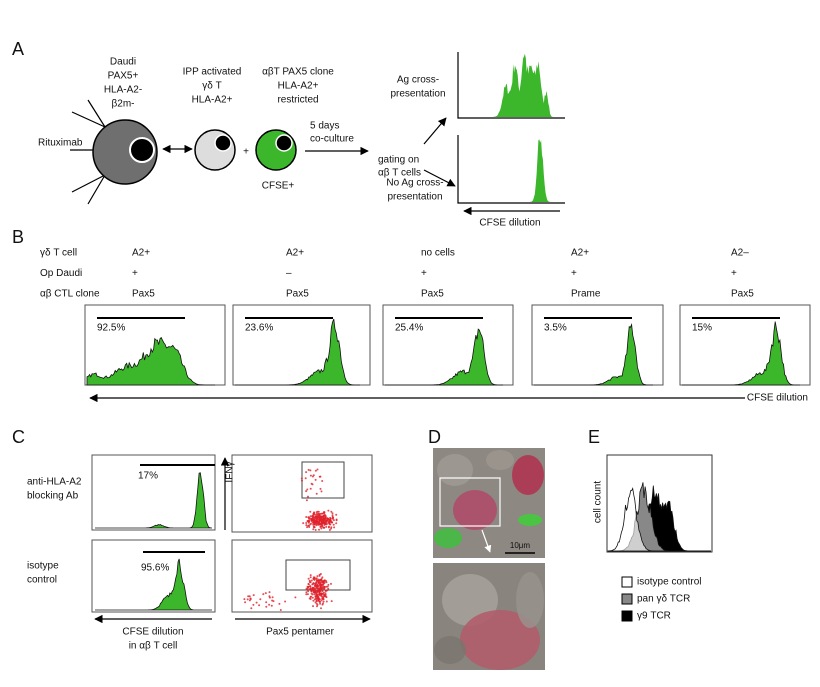  Describe the element at coordinates (734, 273) in the screenshot. I see `cell-value: +` at that location.